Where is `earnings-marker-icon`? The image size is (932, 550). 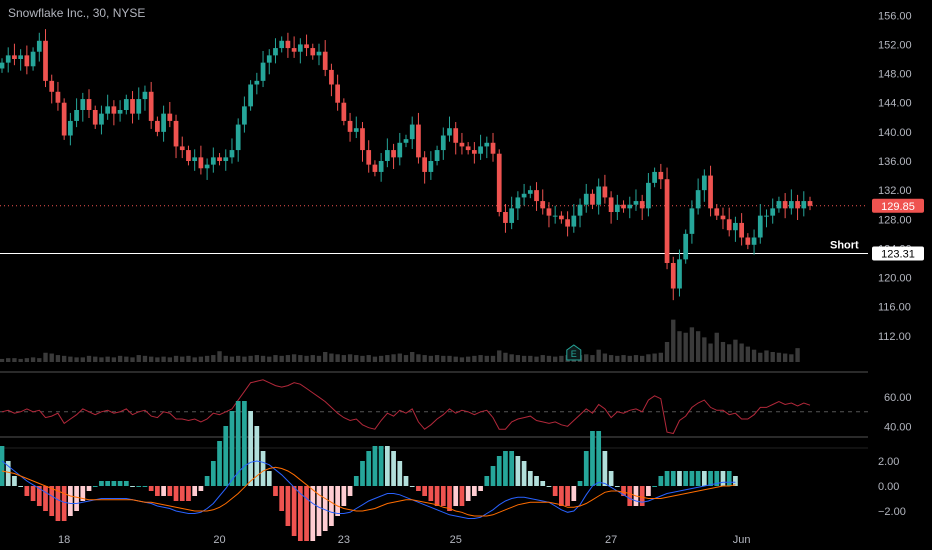 earnings-marker-icon is located at coordinates (574, 352).